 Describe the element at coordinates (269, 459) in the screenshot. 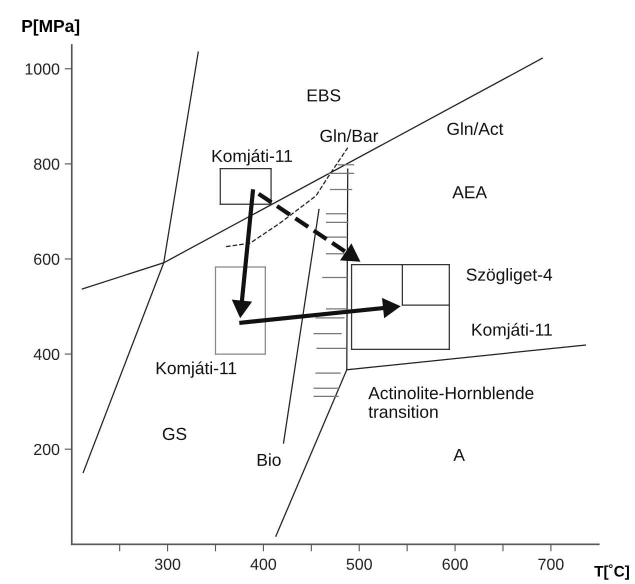

I see `annotation: Bio` at that location.